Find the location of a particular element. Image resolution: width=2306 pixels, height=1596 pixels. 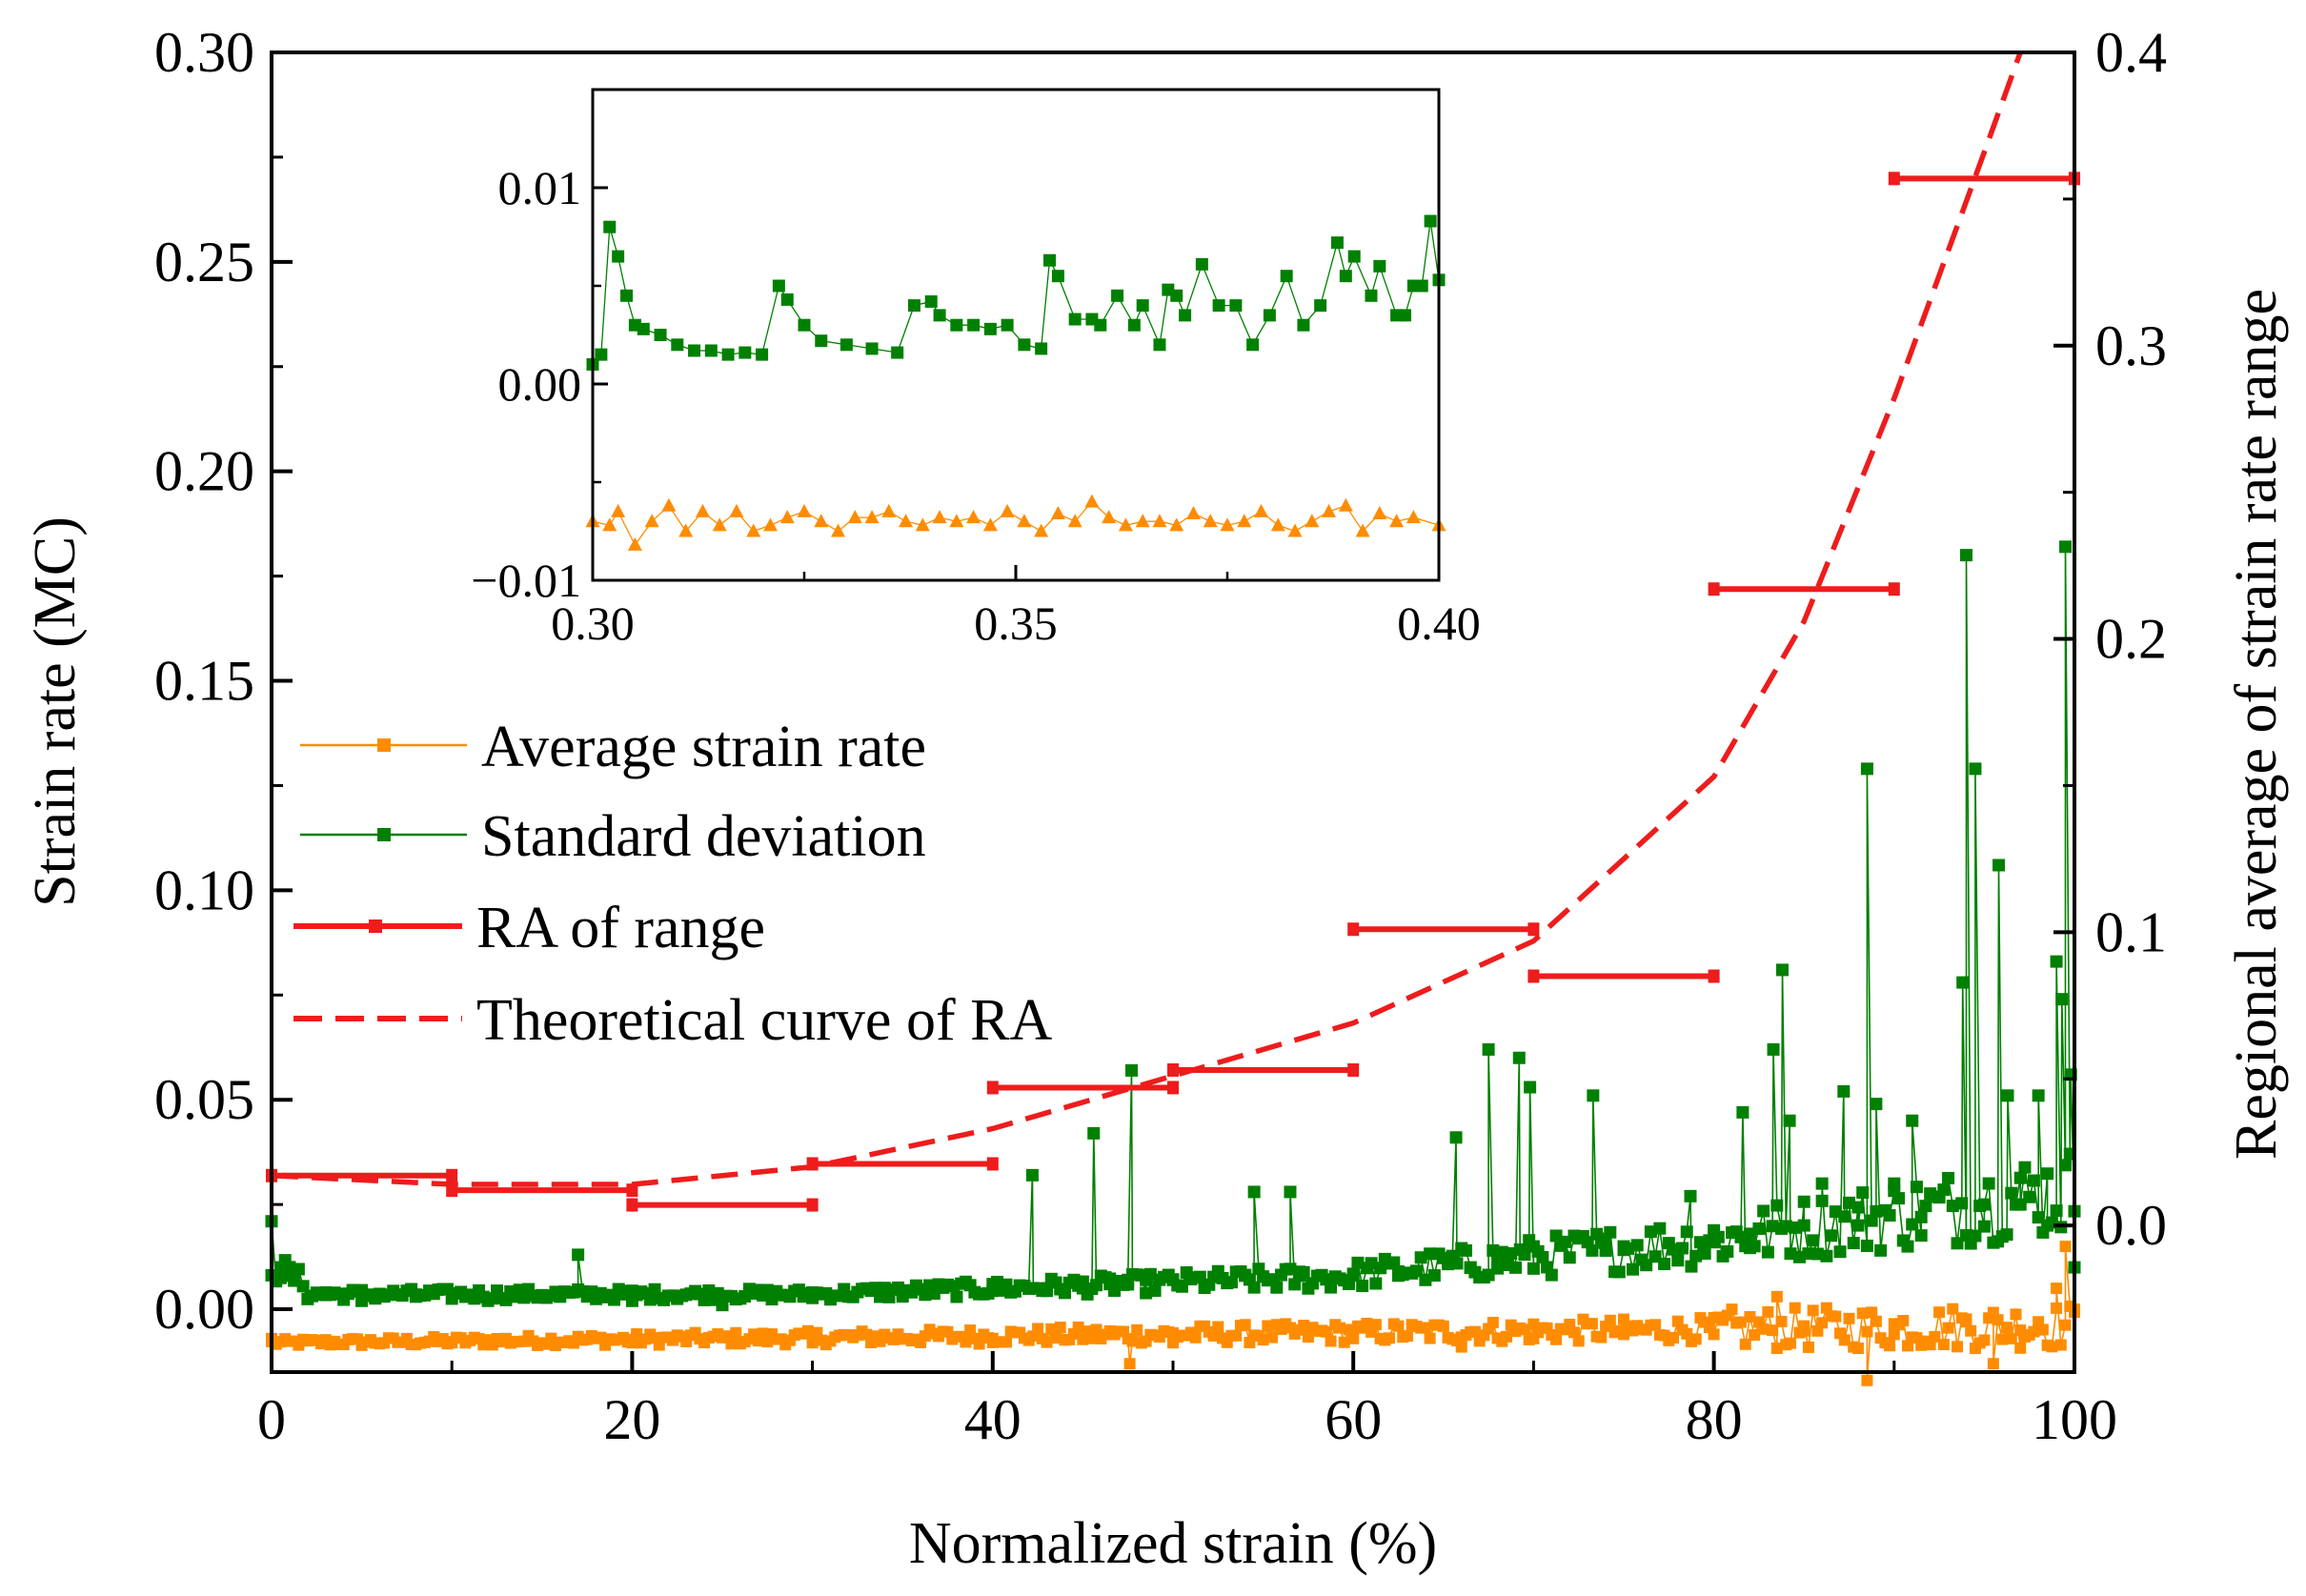

x-tick-label-3: 60 is located at coordinates (1353, 1419).